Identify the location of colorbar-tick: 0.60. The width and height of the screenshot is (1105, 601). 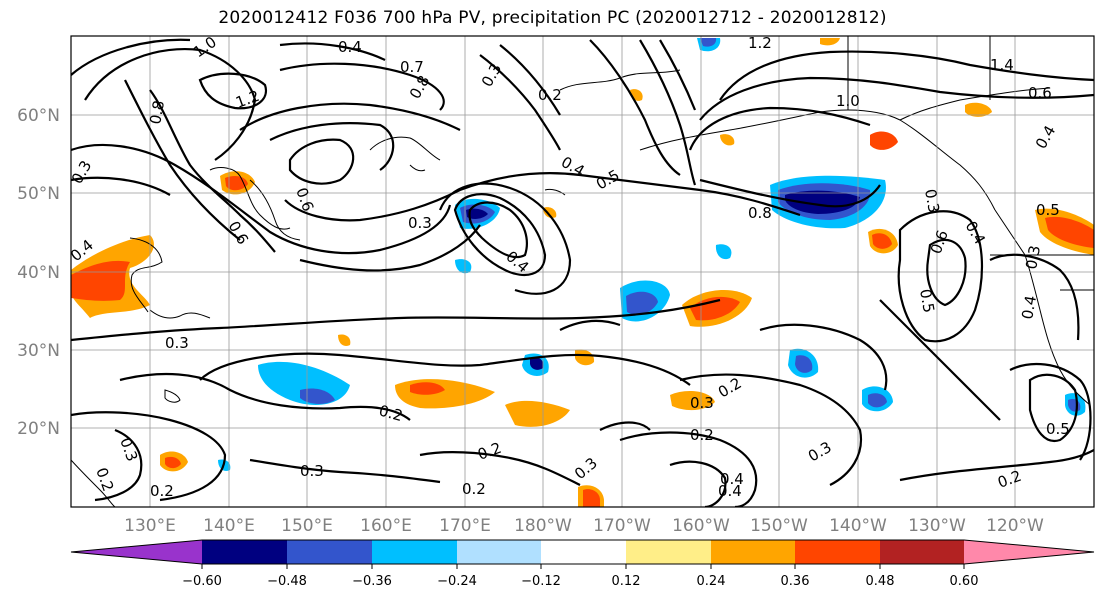
(964, 581).